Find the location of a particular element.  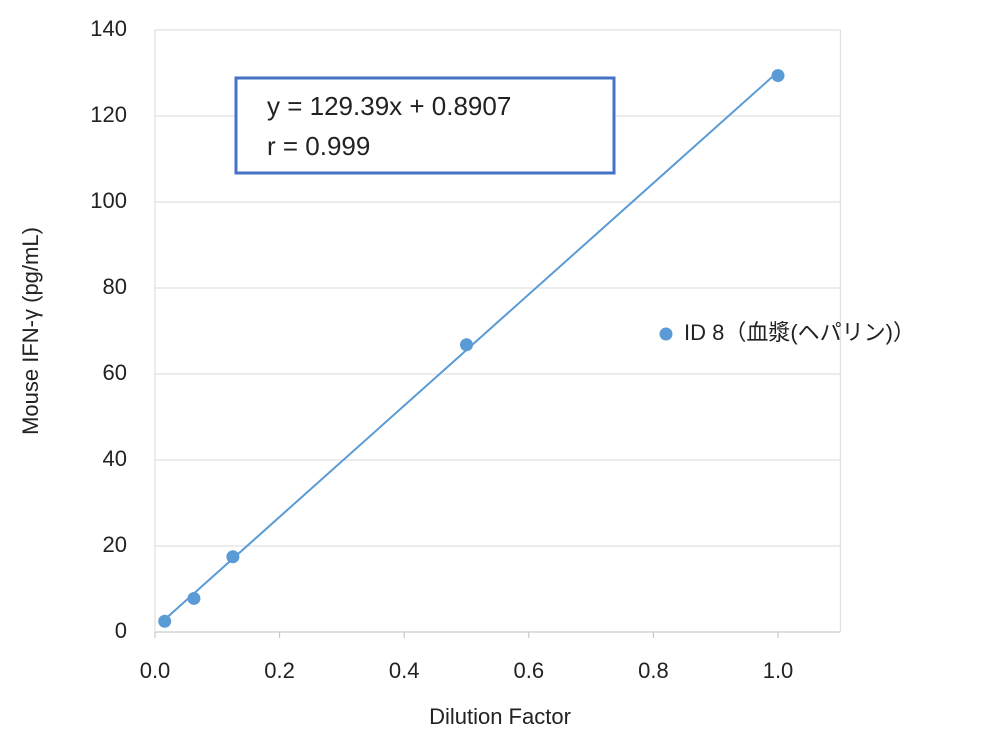

y-axis-title: Mouse IFN-γ (pg/mL) is located at coordinates (30, 331).